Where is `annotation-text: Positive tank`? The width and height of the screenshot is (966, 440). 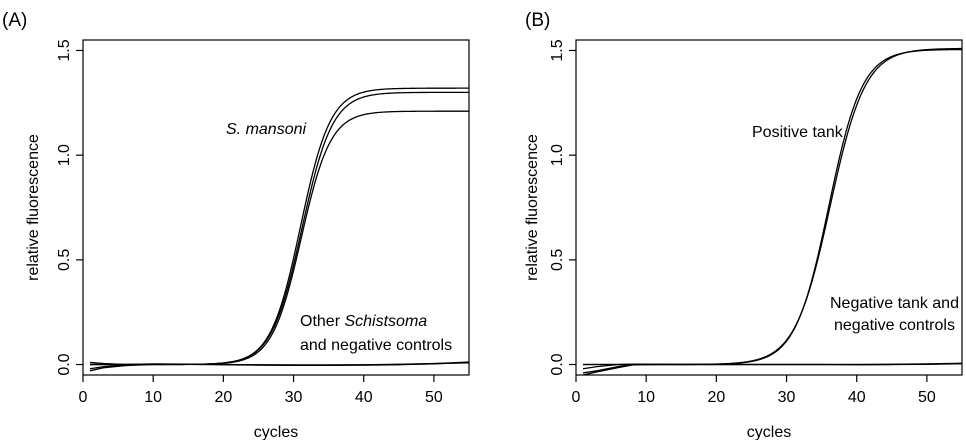
annotation-text: Positive tank is located at coordinates (798, 132).